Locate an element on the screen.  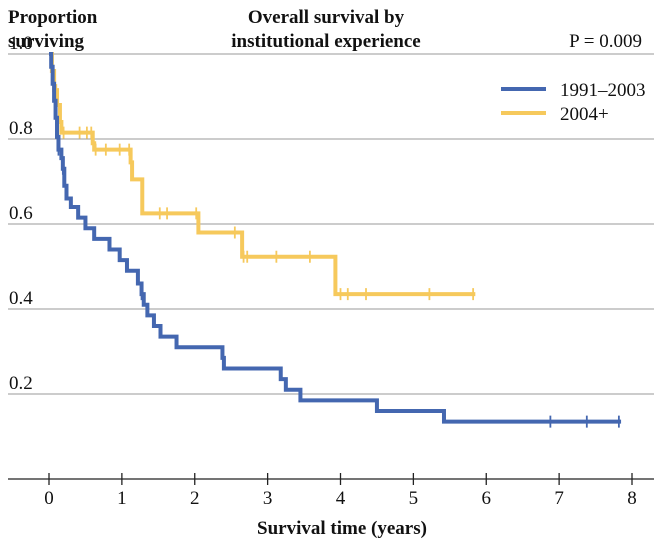
x-tick-label: 3 is located at coordinates (268, 498).